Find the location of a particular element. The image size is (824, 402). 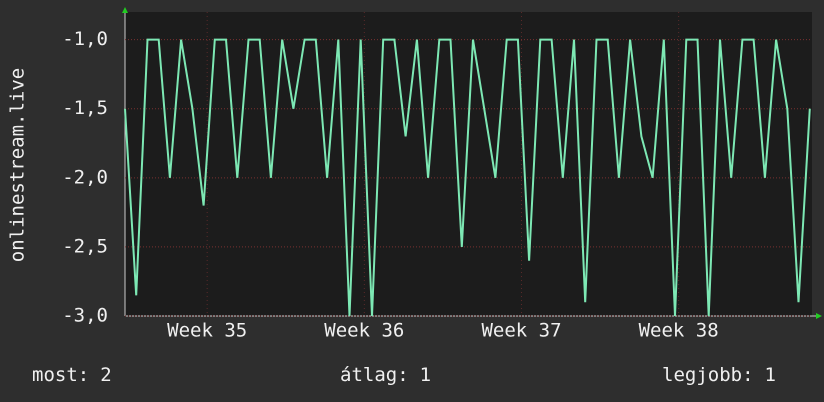

legend-item: átlag: 1 is located at coordinates (385, 375).